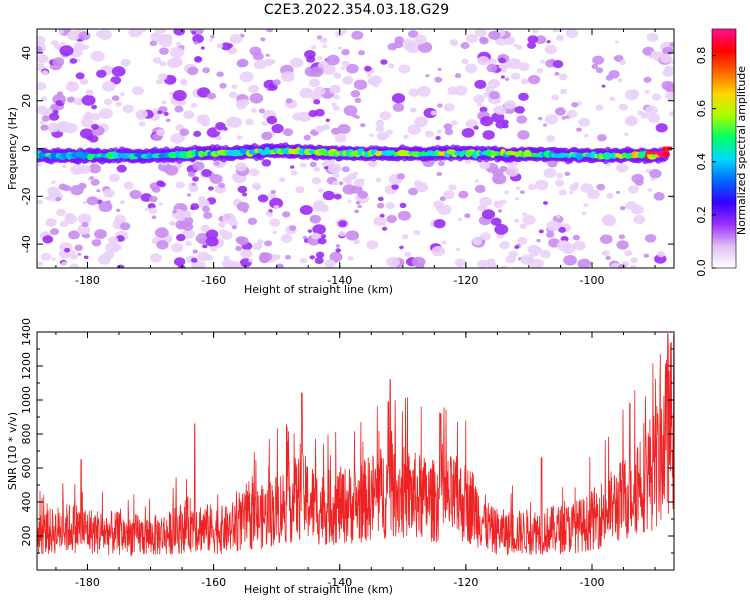 Image resolution: width=750 pixels, height=600 pixels. What do you see at coordinates (701, 56) in the screenshot?
I see `colorbar-tick-label: 0.8` at bounding box center [701, 56].